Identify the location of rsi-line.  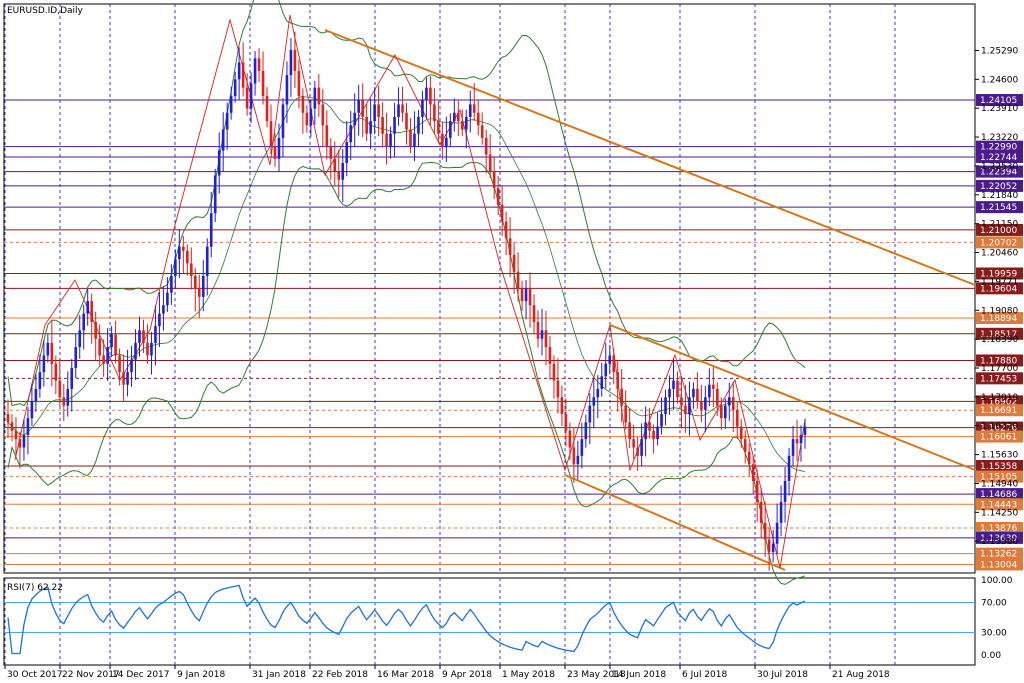
(406, 619).